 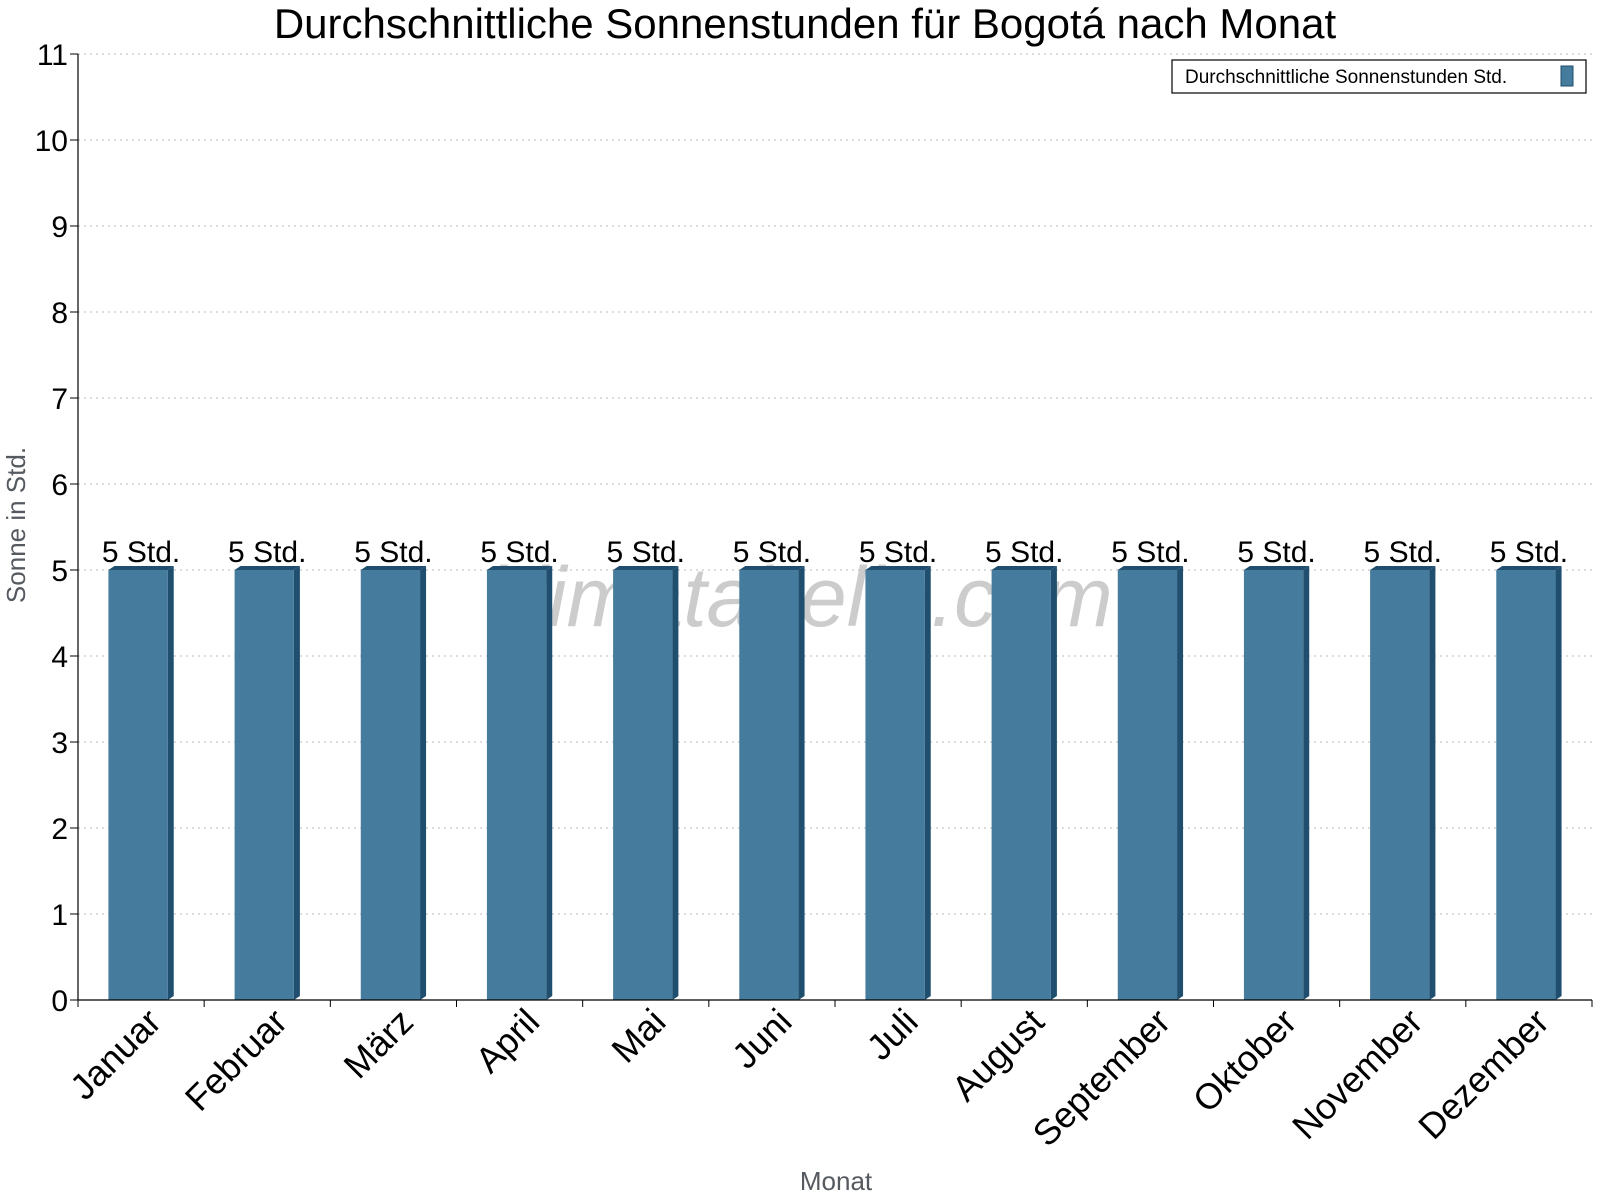 I want to click on y-axis: 0 1 2 3 4 5 6 7 8 9 10 11, so click(x=57, y=528).